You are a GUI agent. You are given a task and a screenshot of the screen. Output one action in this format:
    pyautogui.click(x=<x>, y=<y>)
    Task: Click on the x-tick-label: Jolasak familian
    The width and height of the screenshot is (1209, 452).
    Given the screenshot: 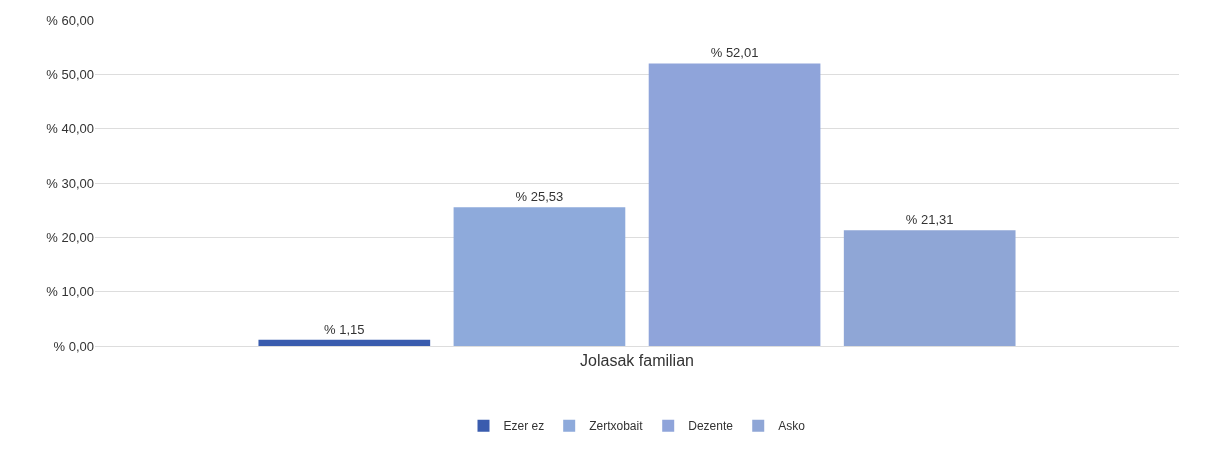 What is the action you would take?
    pyautogui.click(x=637, y=361)
    